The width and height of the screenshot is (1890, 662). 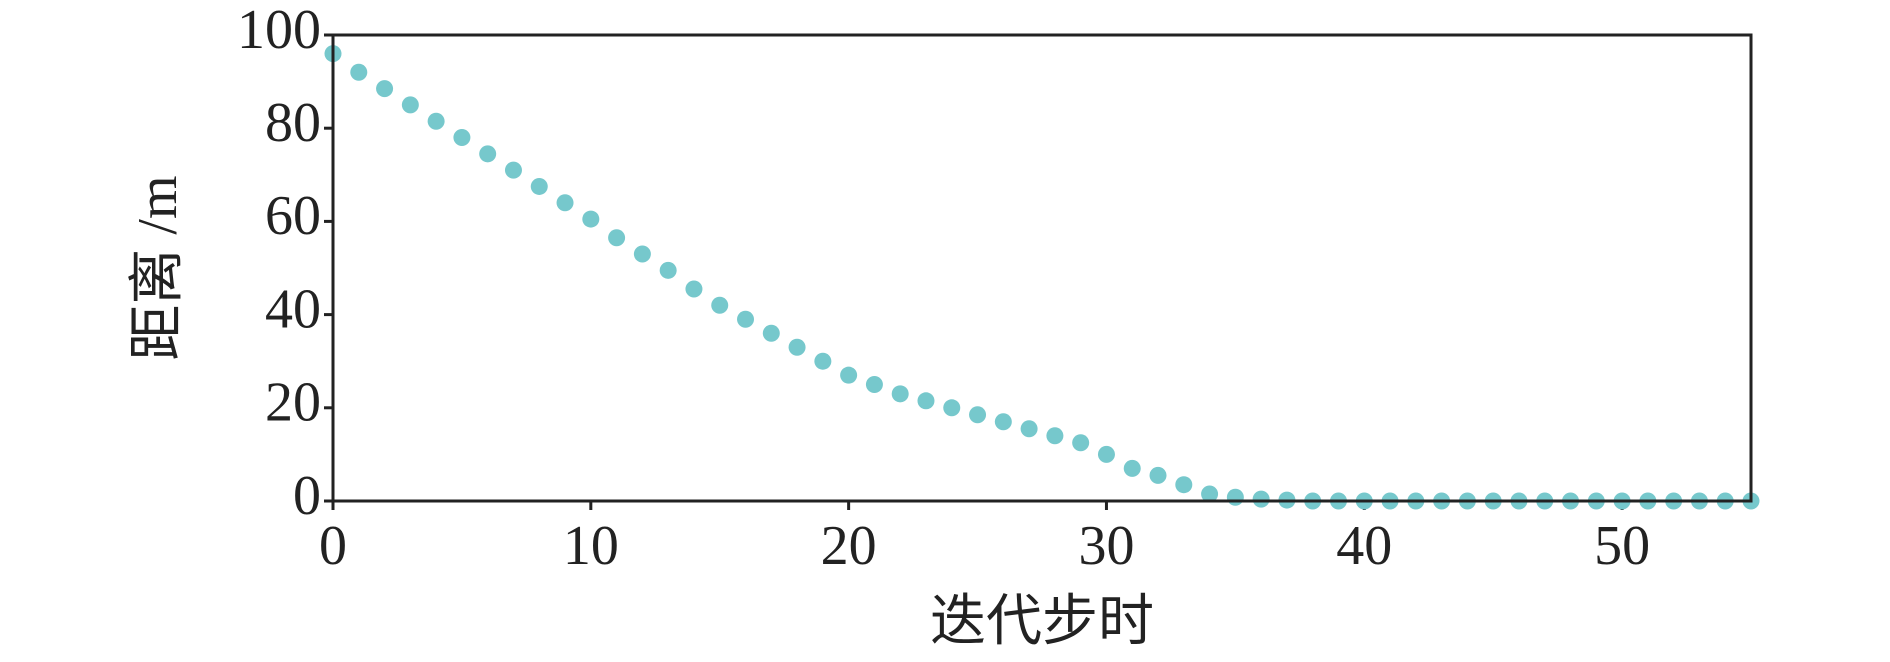 What do you see at coordinates (293, 309) in the screenshot?
I see `y-tick-label: 40` at bounding box center [293, 309].